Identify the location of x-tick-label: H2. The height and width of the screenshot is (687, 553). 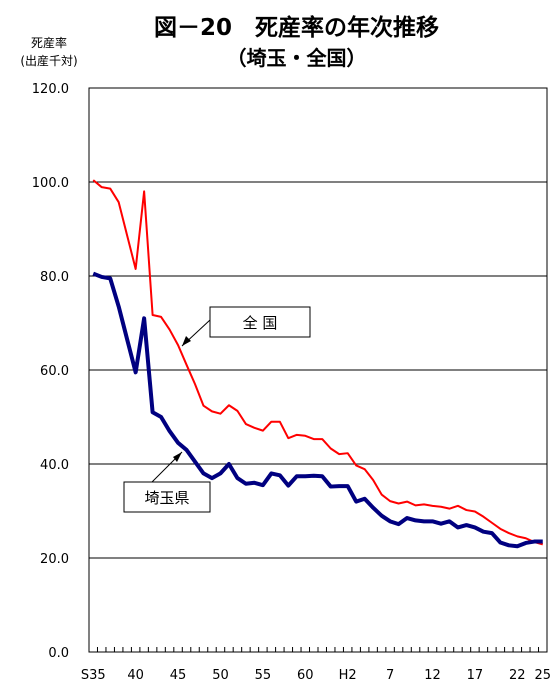
(348, 675).